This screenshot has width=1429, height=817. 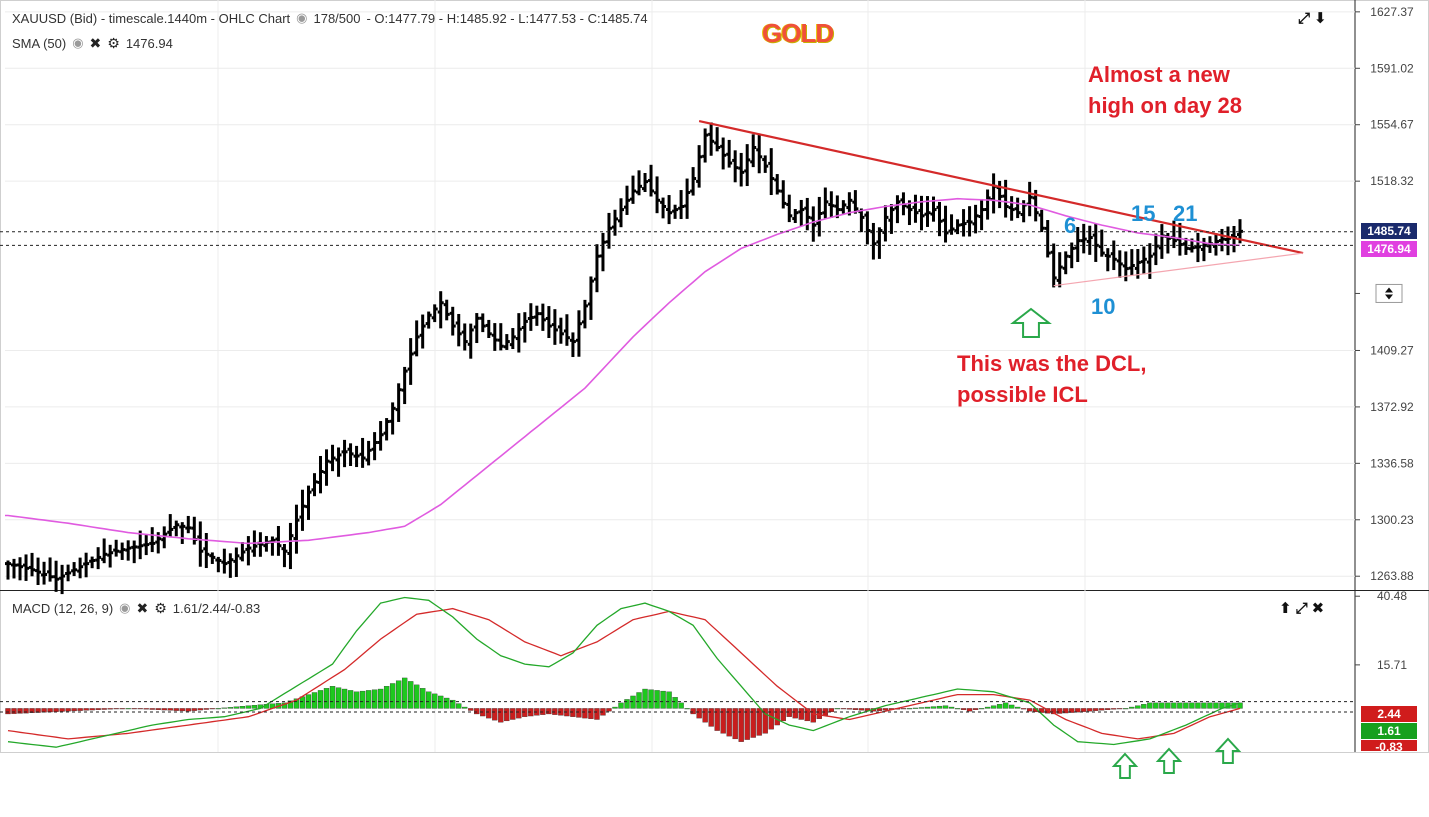 I want to click on sma-settings-icon: ⚙, so click(x=113, y=43).